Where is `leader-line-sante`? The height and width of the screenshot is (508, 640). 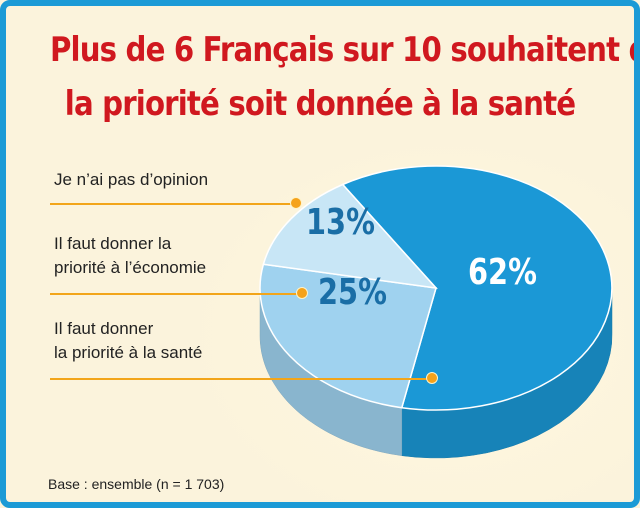
leader-line-sante is located at coordinates (241, 379).